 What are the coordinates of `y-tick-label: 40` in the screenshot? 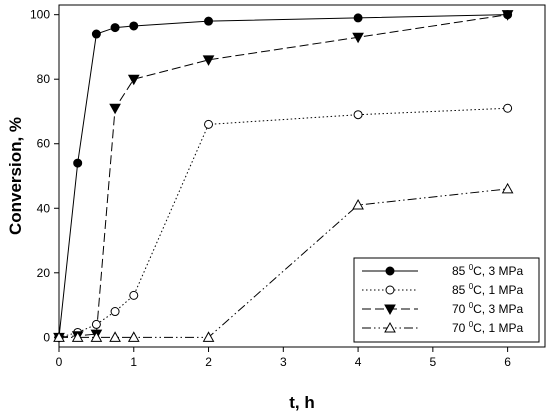 It's located at (44, 208).